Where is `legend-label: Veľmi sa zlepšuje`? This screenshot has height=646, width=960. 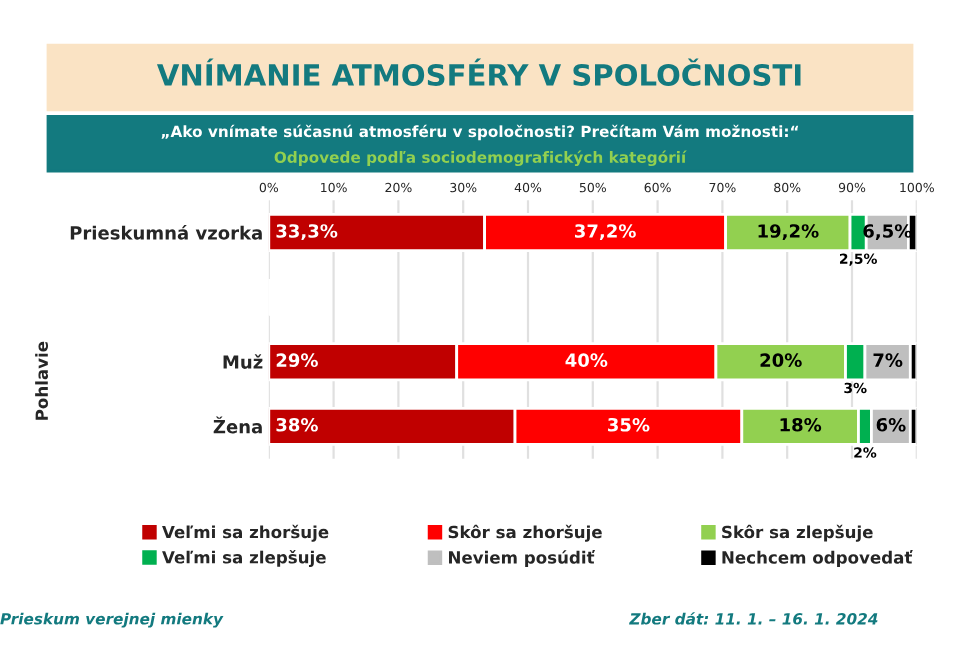 legend-label: Veľmi sa zlepšuje is located at coordinates (244, 558).